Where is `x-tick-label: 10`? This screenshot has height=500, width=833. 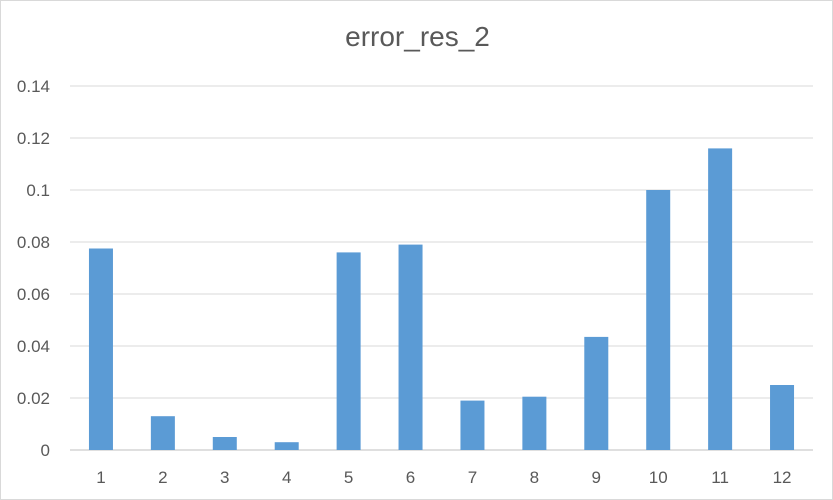
x-tick-label: 10 is located at coordinates (658, 477).